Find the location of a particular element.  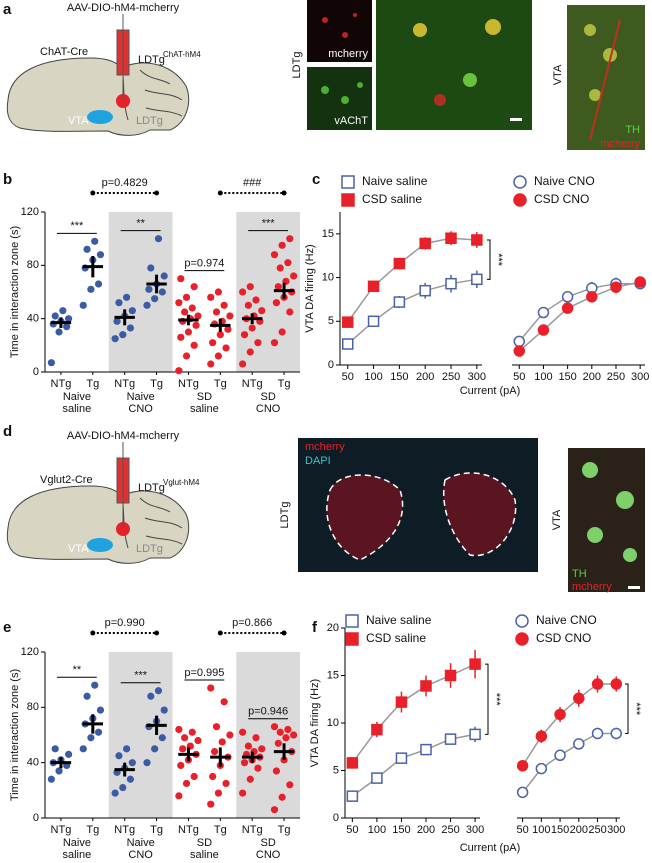

y-tick-label: 5 is located at coordinates (331, 321).